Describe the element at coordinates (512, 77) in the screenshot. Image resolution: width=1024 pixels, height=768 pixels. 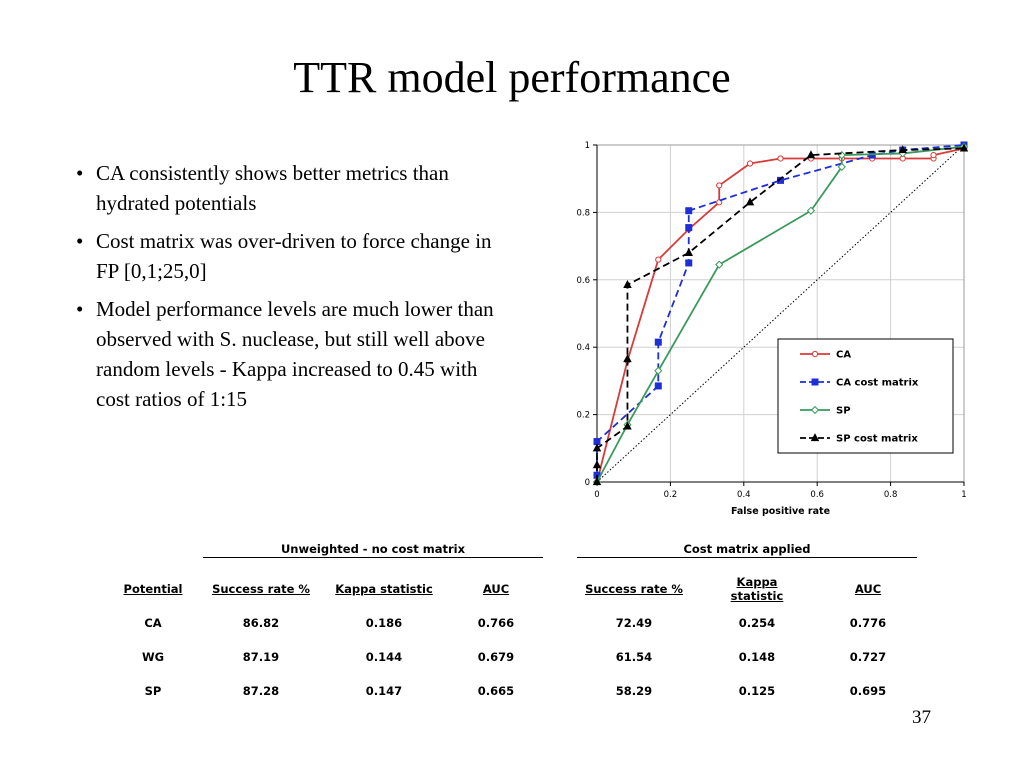
I see `slide-title: TTR model performance` at that location.